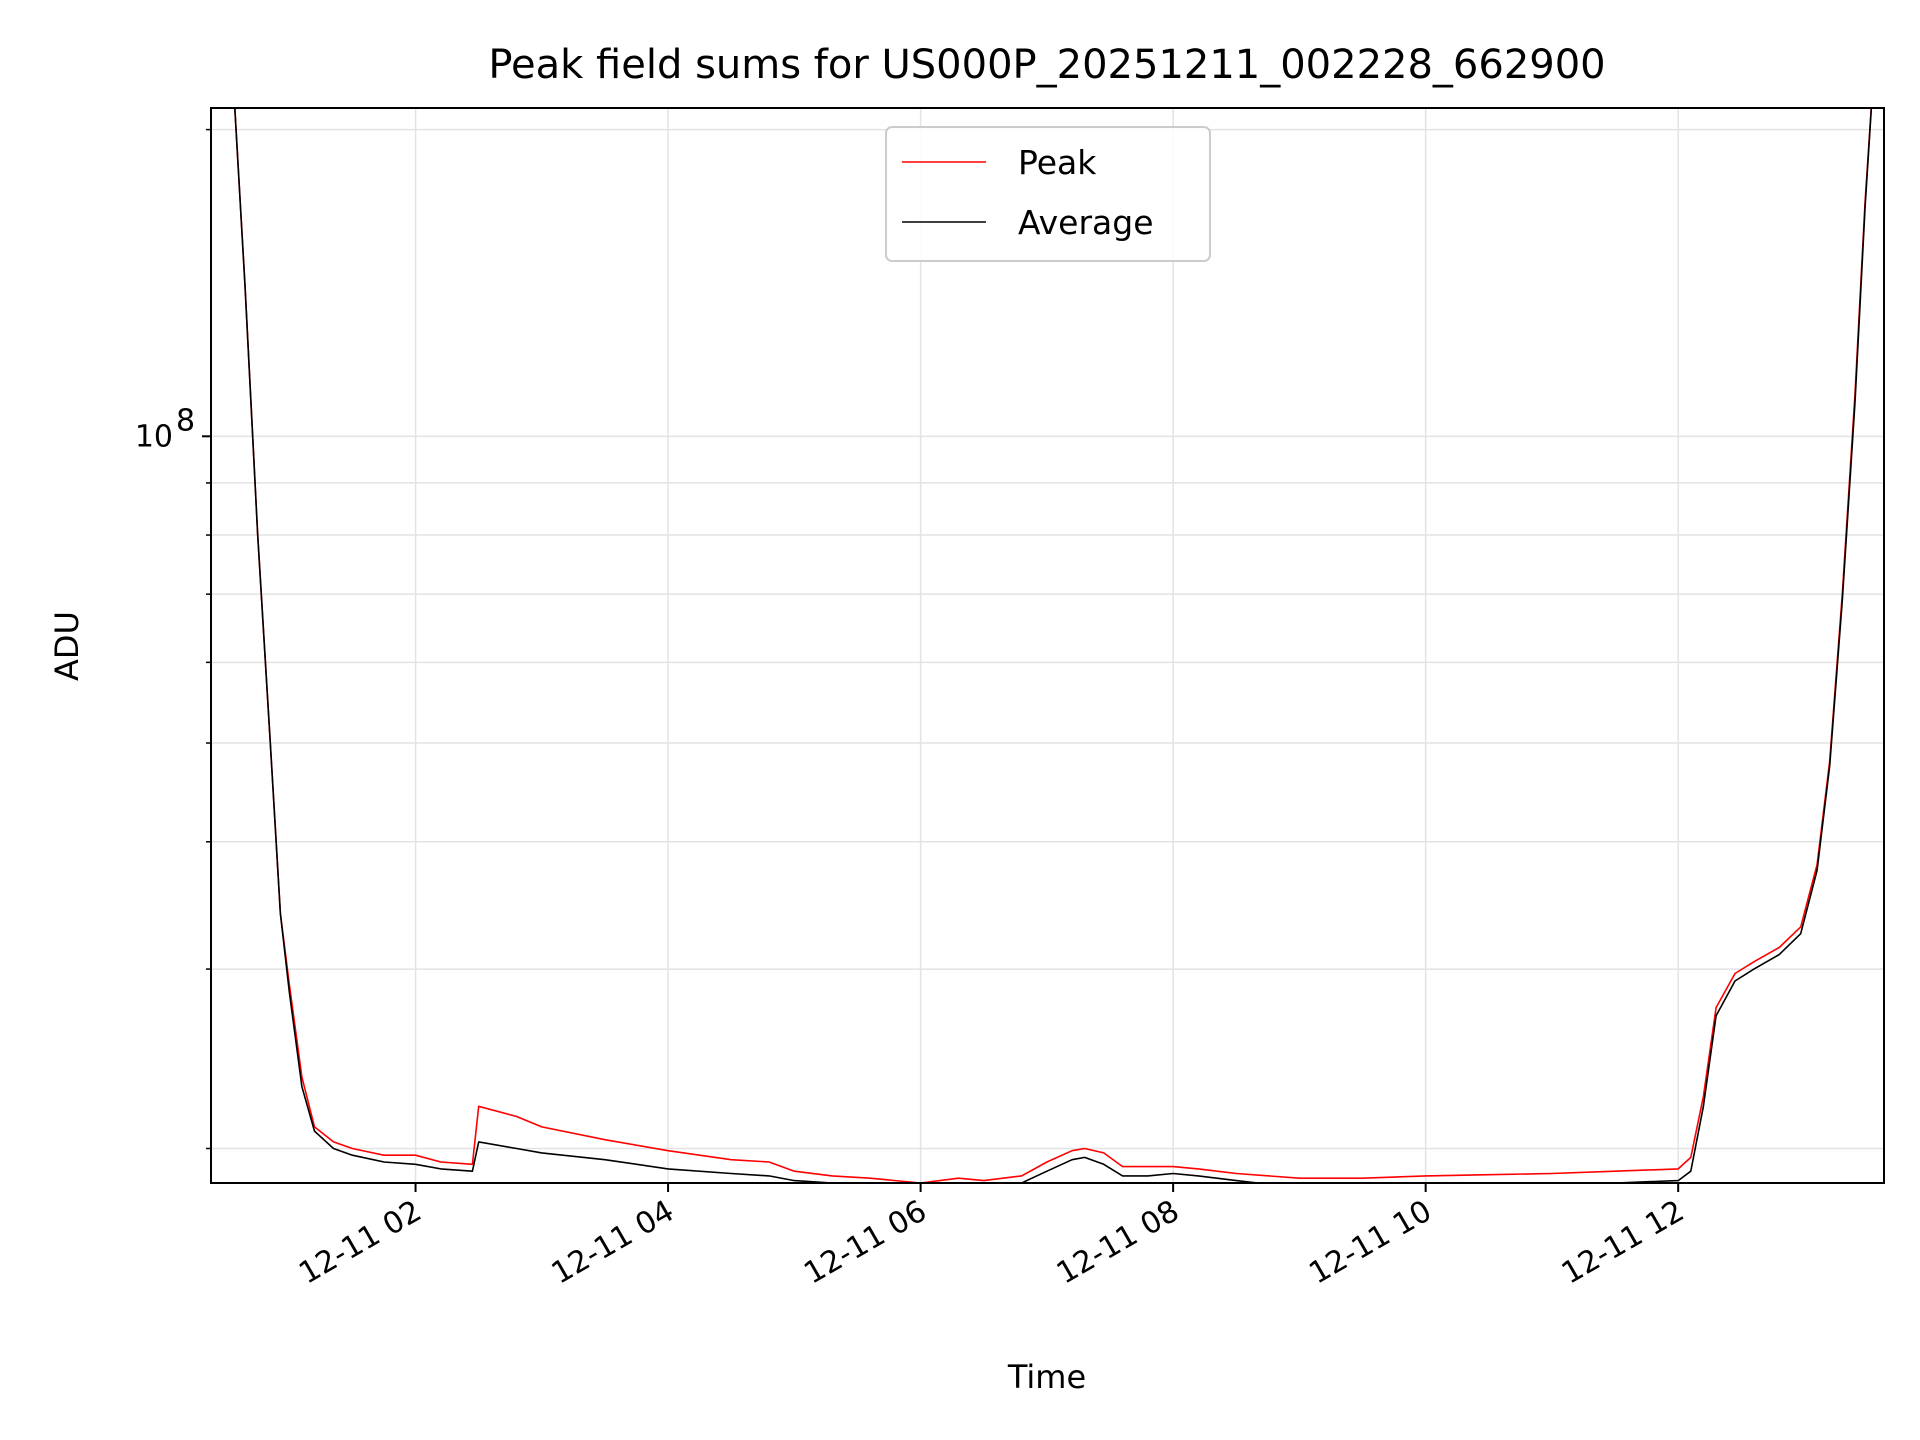 The width and height of the screenshot is (1920, 1440). I want to click on y-tick-label-exponent: 8, so click(185, 420).